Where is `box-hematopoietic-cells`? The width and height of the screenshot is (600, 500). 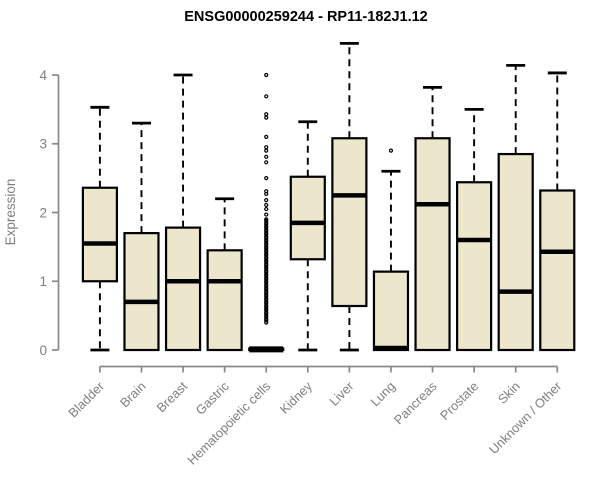
box-hematopoietic-cells is located at coordinates (266, 212).